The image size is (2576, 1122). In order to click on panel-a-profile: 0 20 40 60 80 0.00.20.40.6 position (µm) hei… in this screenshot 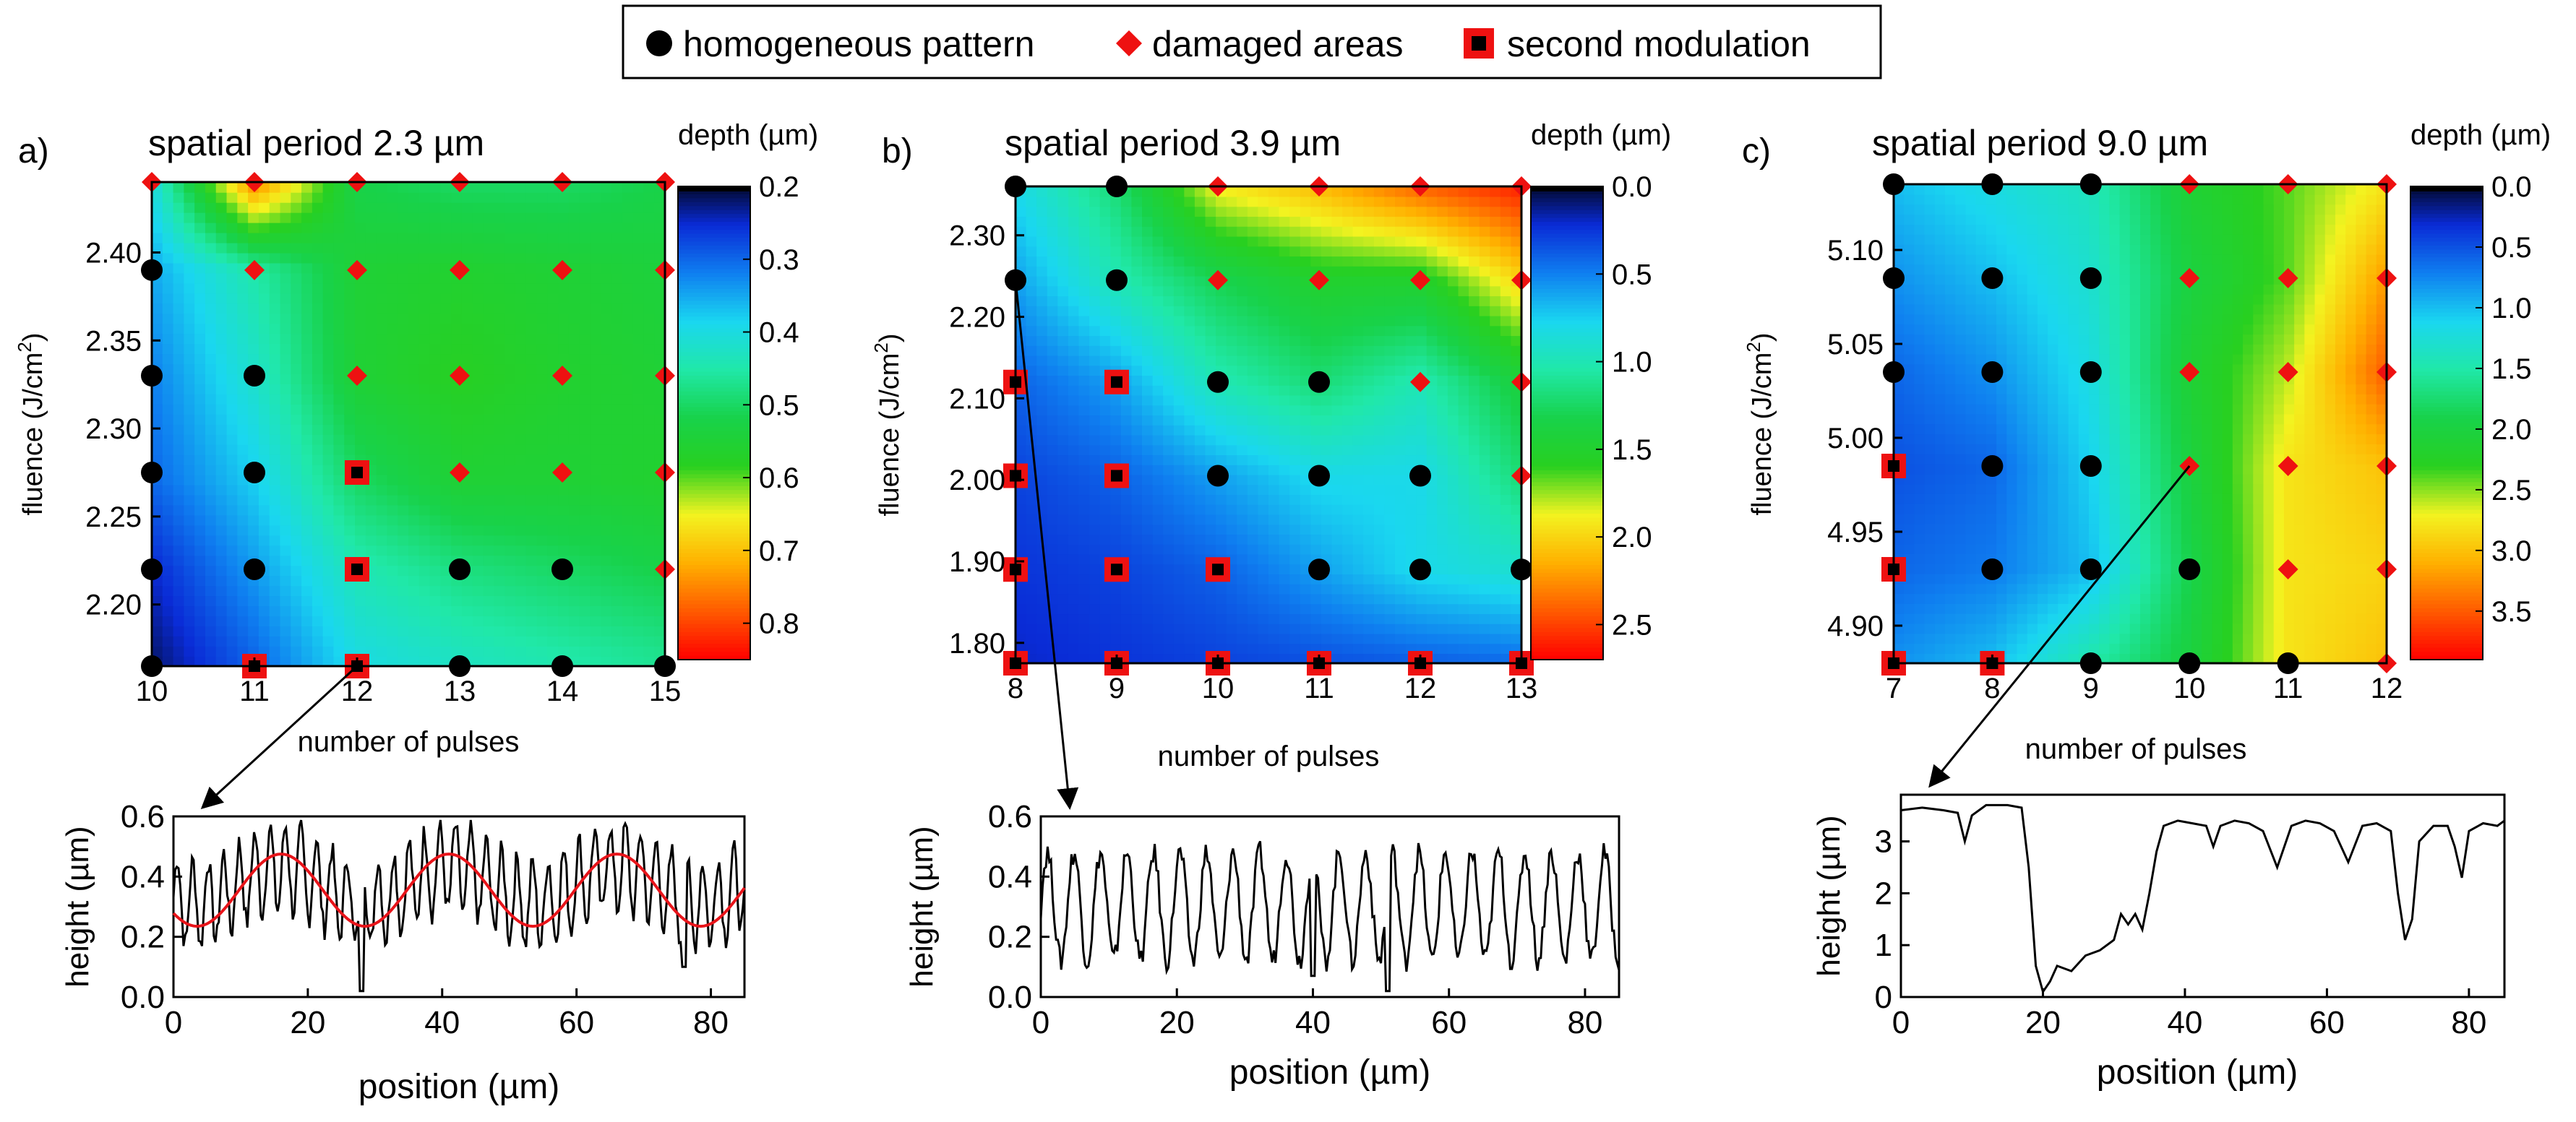, I will do `click(403, 952)`.